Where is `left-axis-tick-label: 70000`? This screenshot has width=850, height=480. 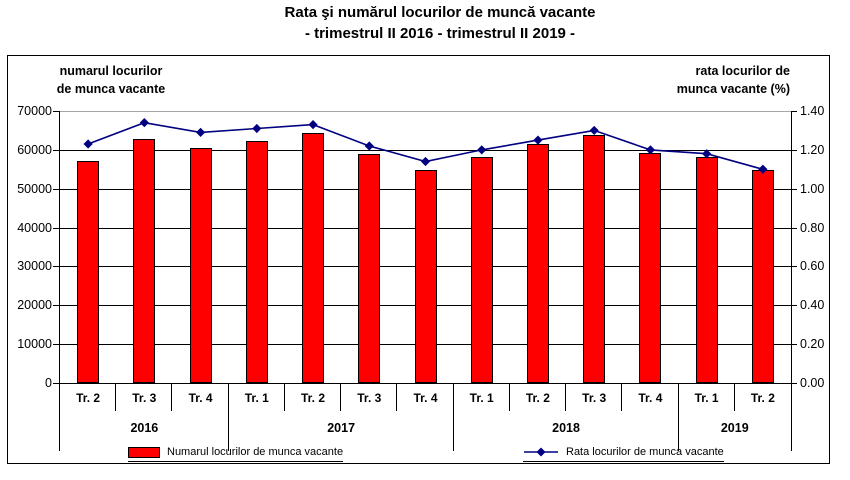
left-axis-tick-label: 70000 is located at coordinates (34, 111).